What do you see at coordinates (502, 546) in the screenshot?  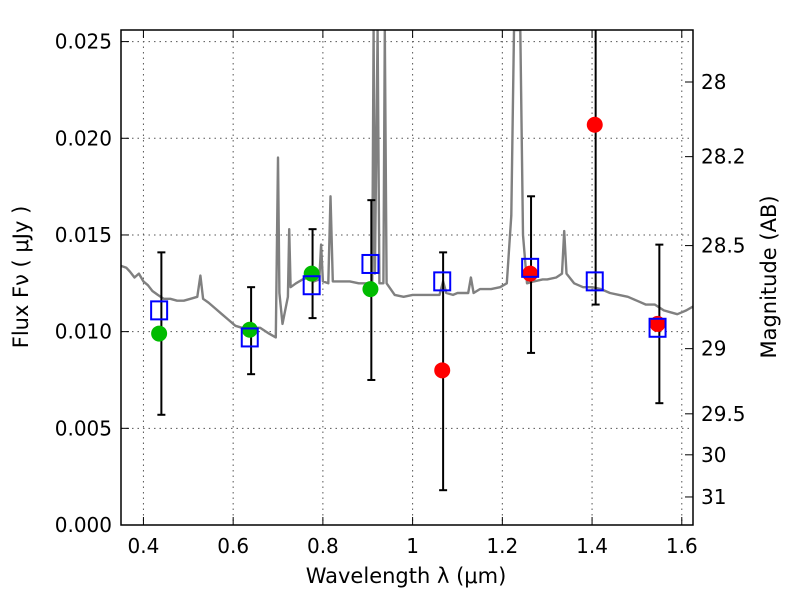 I see `x-tick-label: 1.2` at bounding box center [502, 546].